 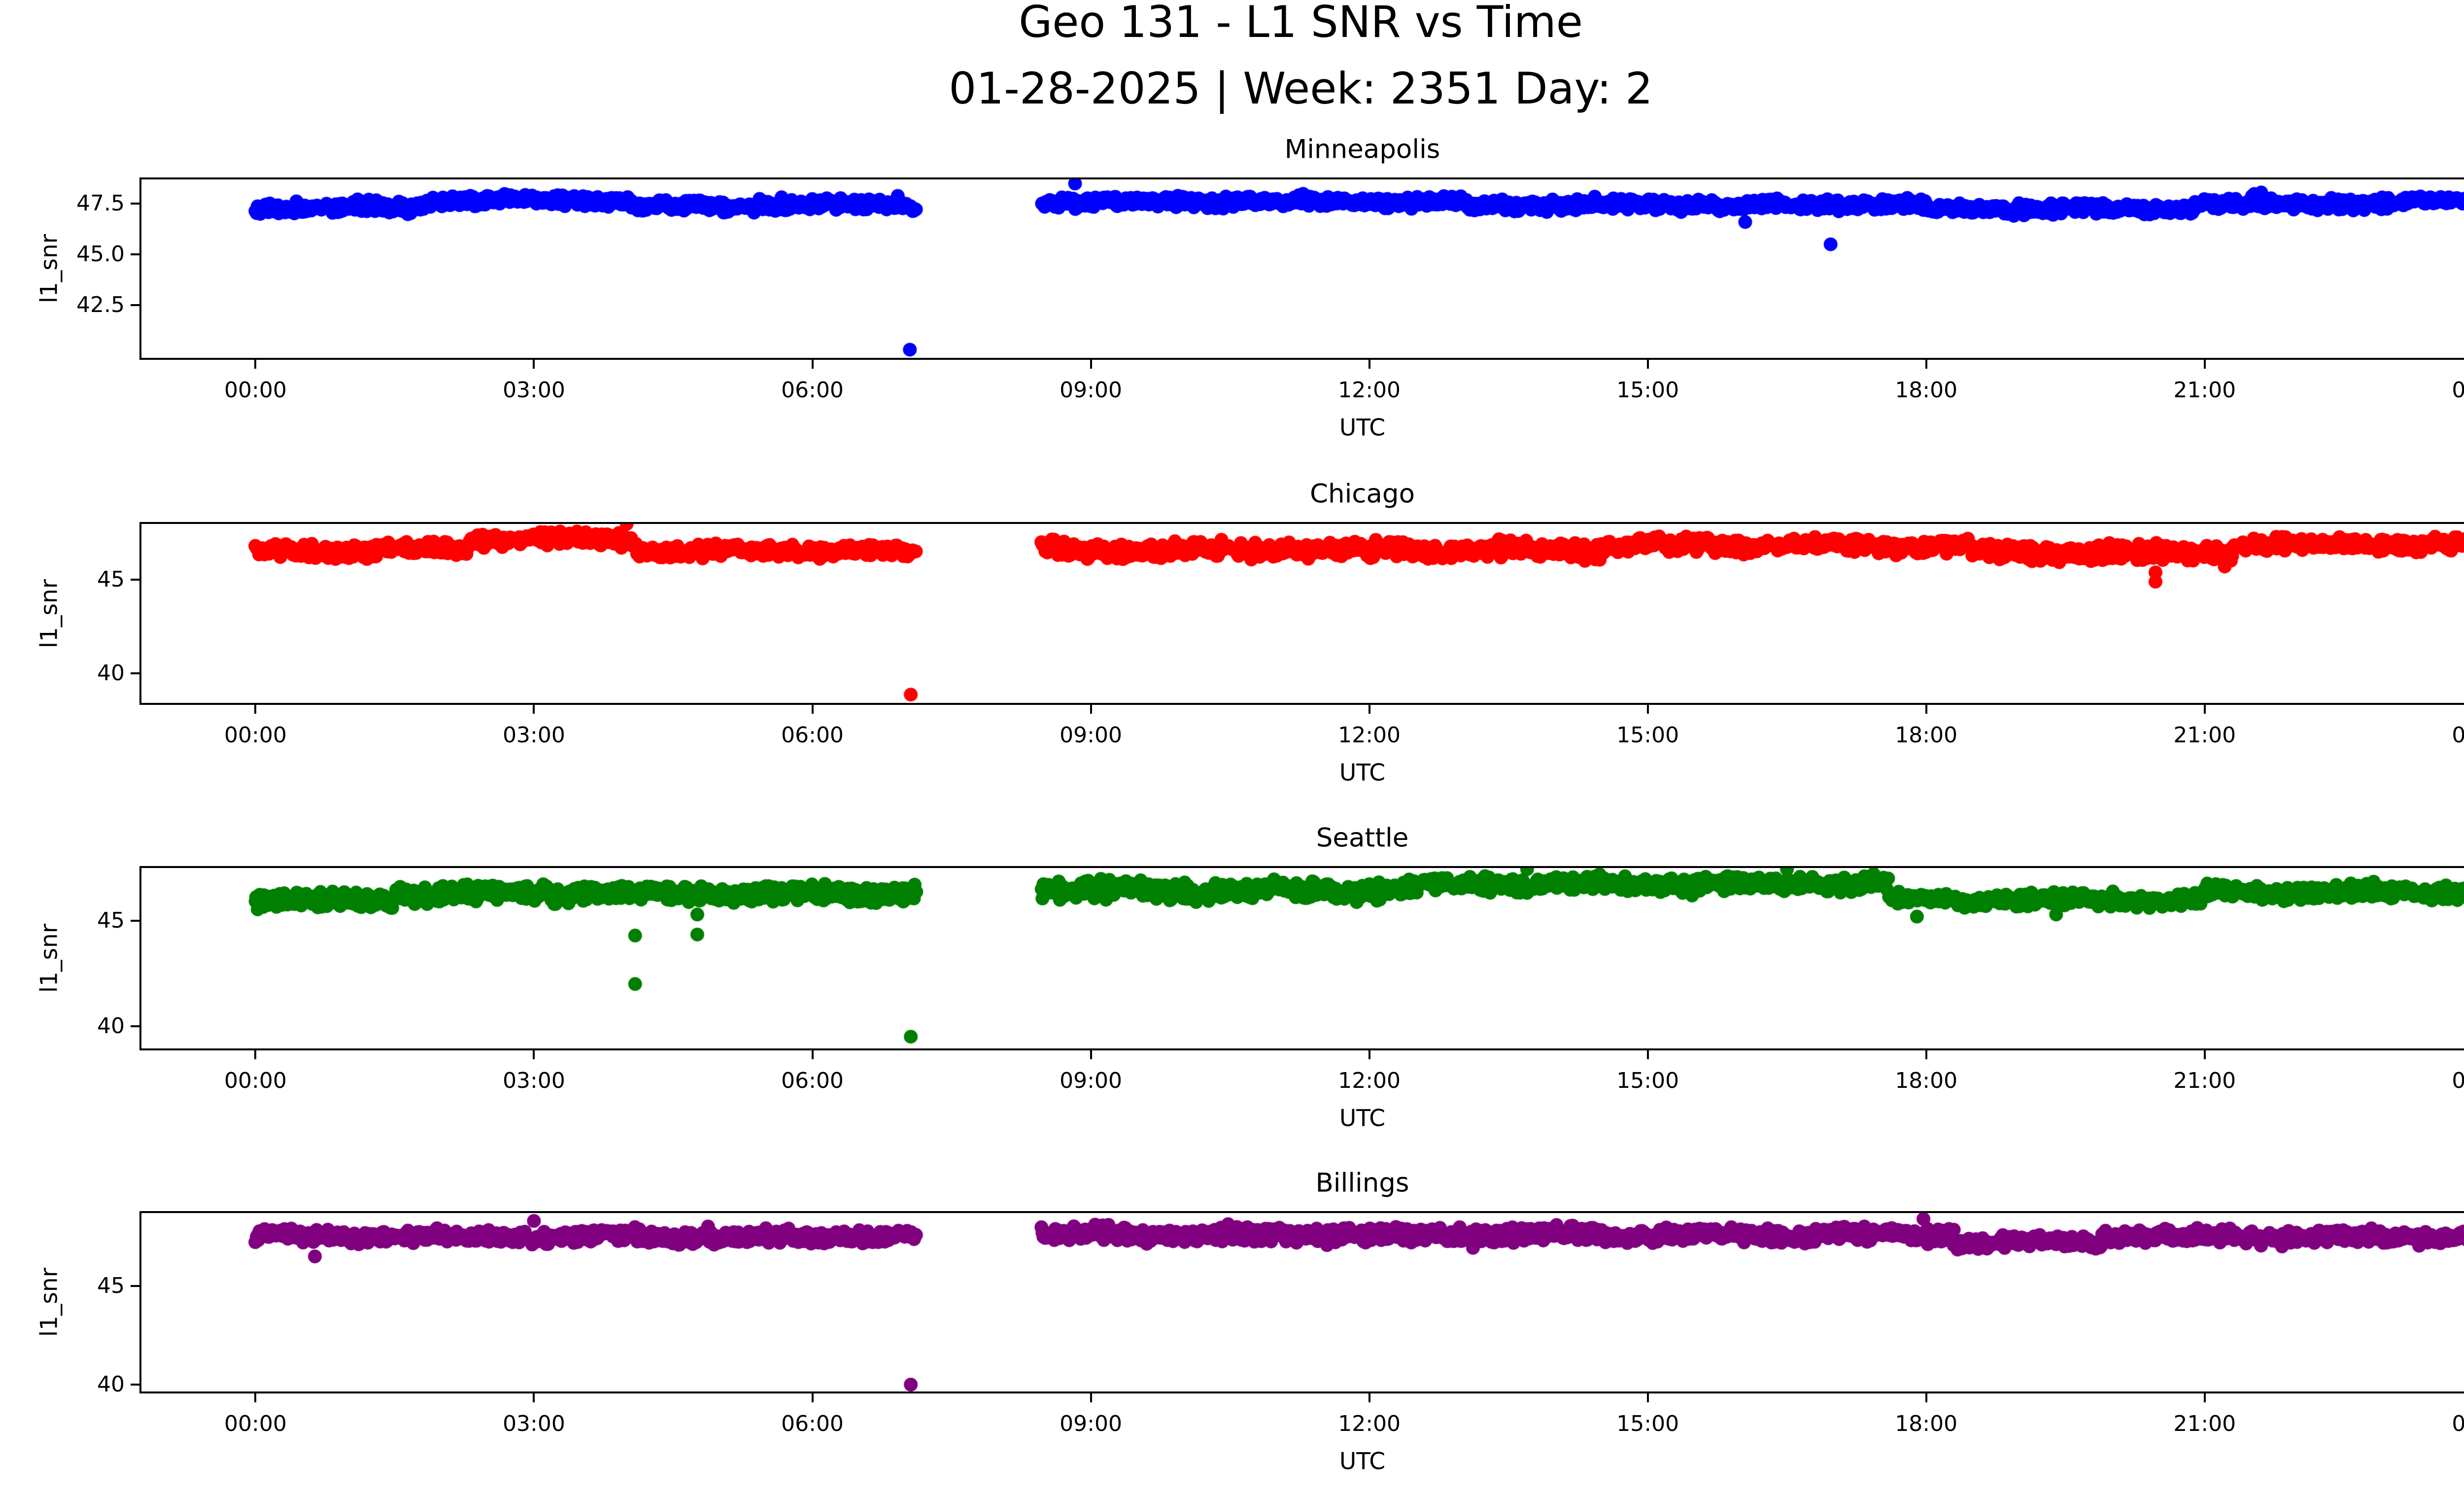 What do you see at coordinates (49, 958) in the screenshot?
I see `y-axis-label: l1_snr` at bounding box center [49, 958].